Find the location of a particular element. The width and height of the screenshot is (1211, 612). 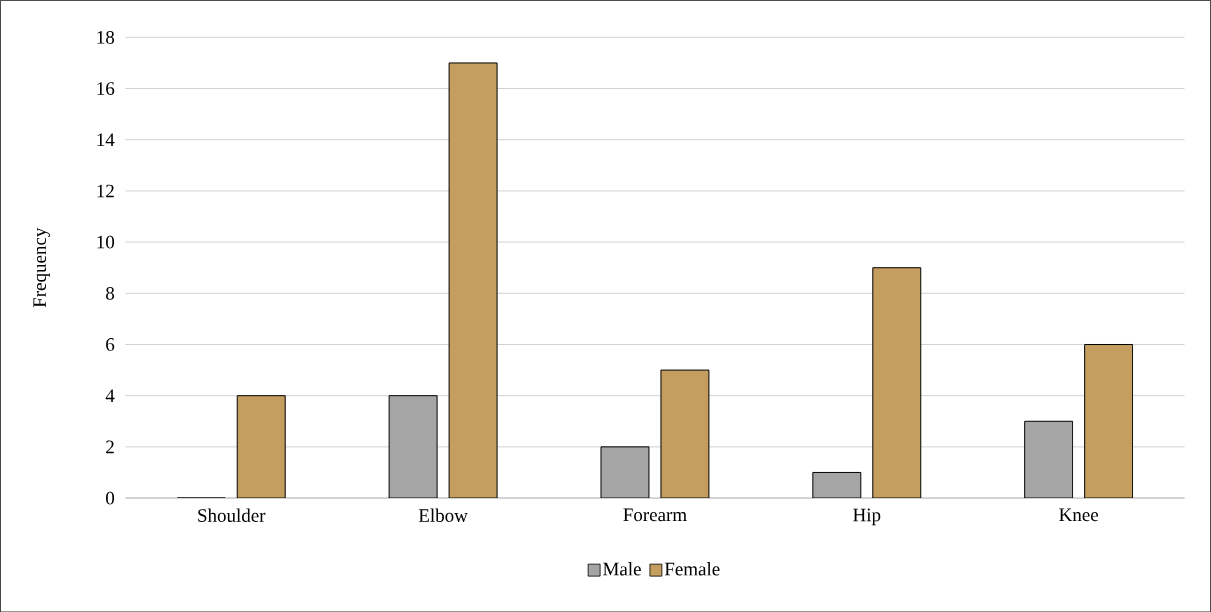

y-tick-label: 10 is located at coordinates (106, 242).